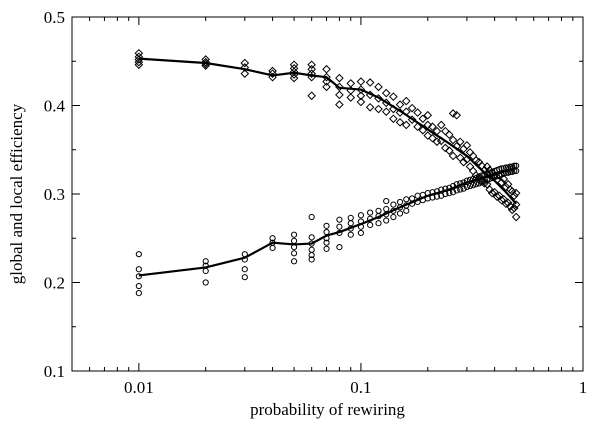 The height and width of the screenshot is (427, 595). Describe the element at coordinates (55, 106) in the screenshot. I see `y-tick-label: 0.4` at that location.